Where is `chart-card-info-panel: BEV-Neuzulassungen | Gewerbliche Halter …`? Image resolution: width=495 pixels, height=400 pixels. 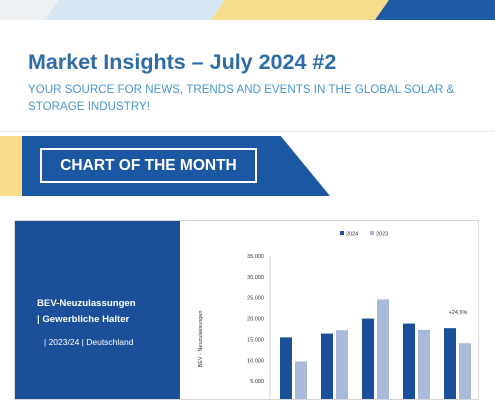 chart-card-info-panel: BEV-Neuzulassungen | Gewerbliche Halter … is located at coordinates (97, 310).